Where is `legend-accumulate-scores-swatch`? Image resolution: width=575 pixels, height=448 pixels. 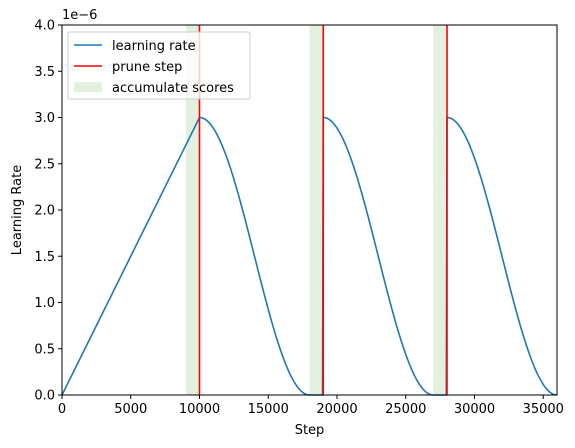 legend-accumulate-scores-swatch is located at coordinates (88, 87).